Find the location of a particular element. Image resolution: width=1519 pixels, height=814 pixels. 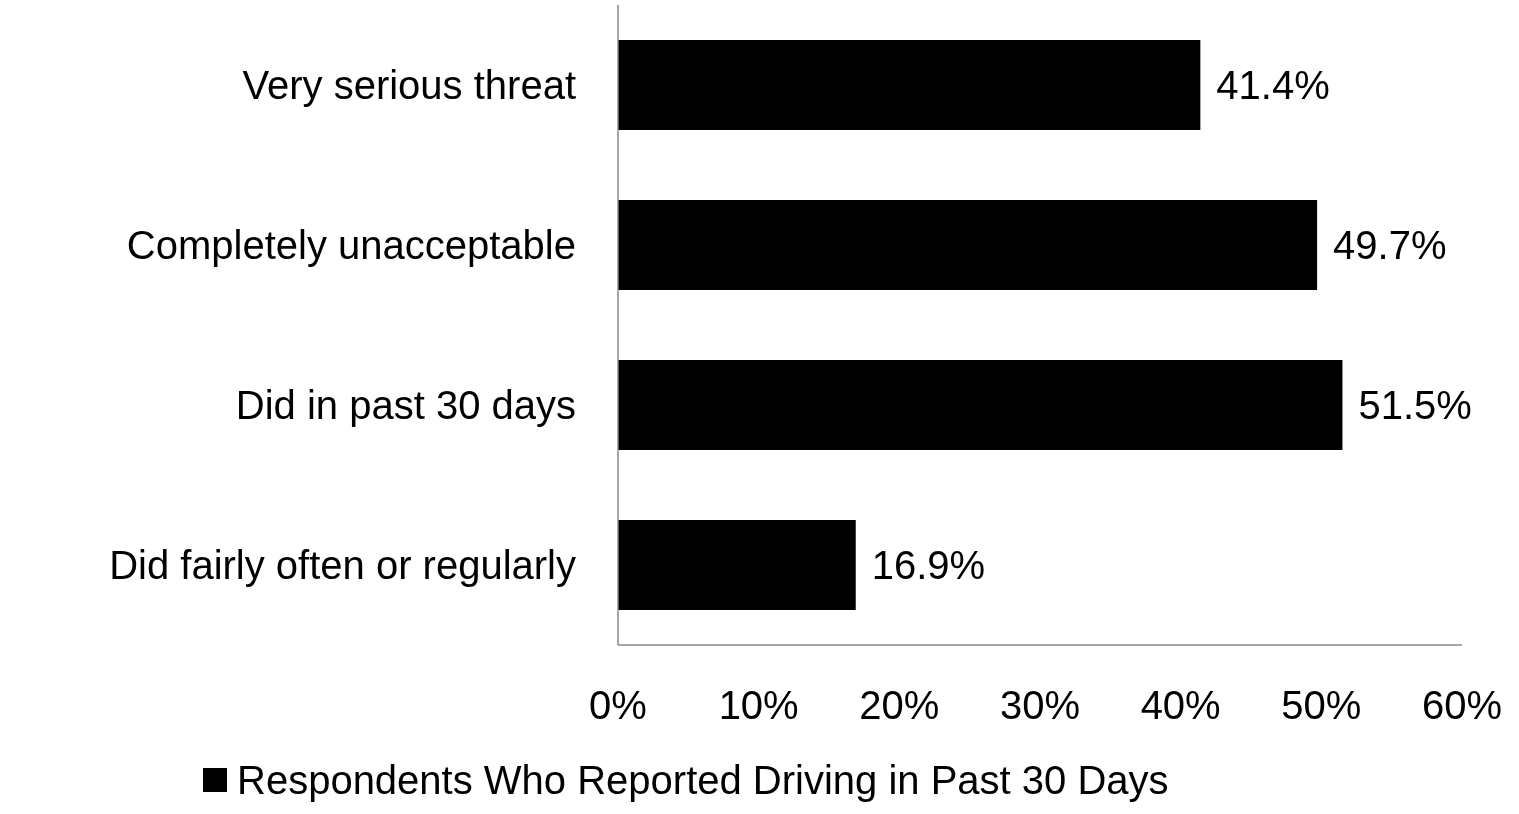

data-label: 49.7% is located at coordinates (1390, 245).